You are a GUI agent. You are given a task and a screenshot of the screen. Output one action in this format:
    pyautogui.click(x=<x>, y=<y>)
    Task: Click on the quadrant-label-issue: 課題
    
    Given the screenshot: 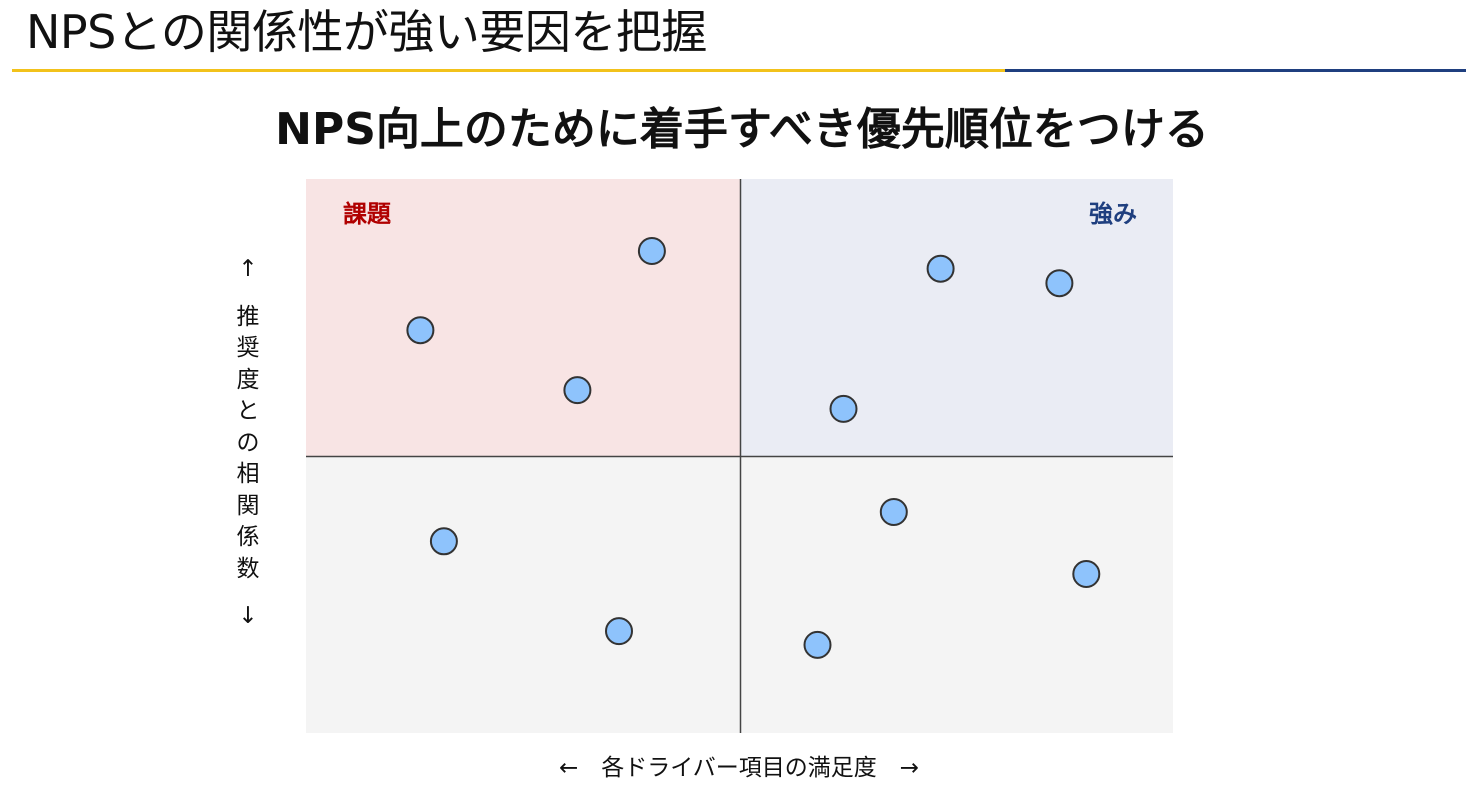 What is the action you would take?
    pyautogui.click(x=367, y=214)
    